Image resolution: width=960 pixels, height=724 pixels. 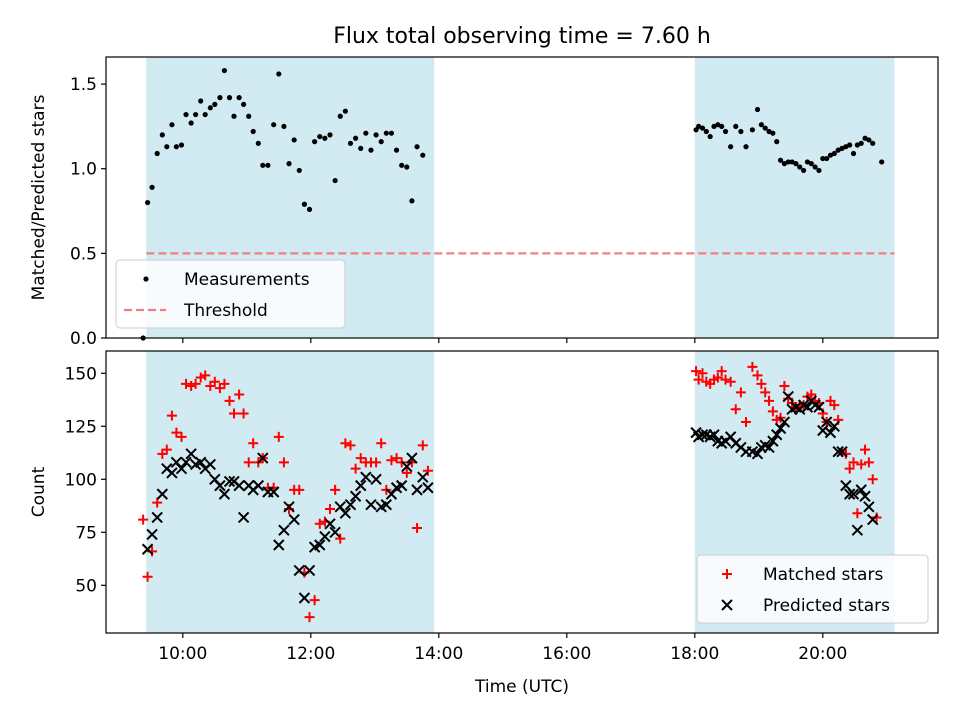 What do you see at coordinates (39, 491) in the screenshot?
I see `bottom-panel-y-axis-label: Count` at bounding box center [39, 491].